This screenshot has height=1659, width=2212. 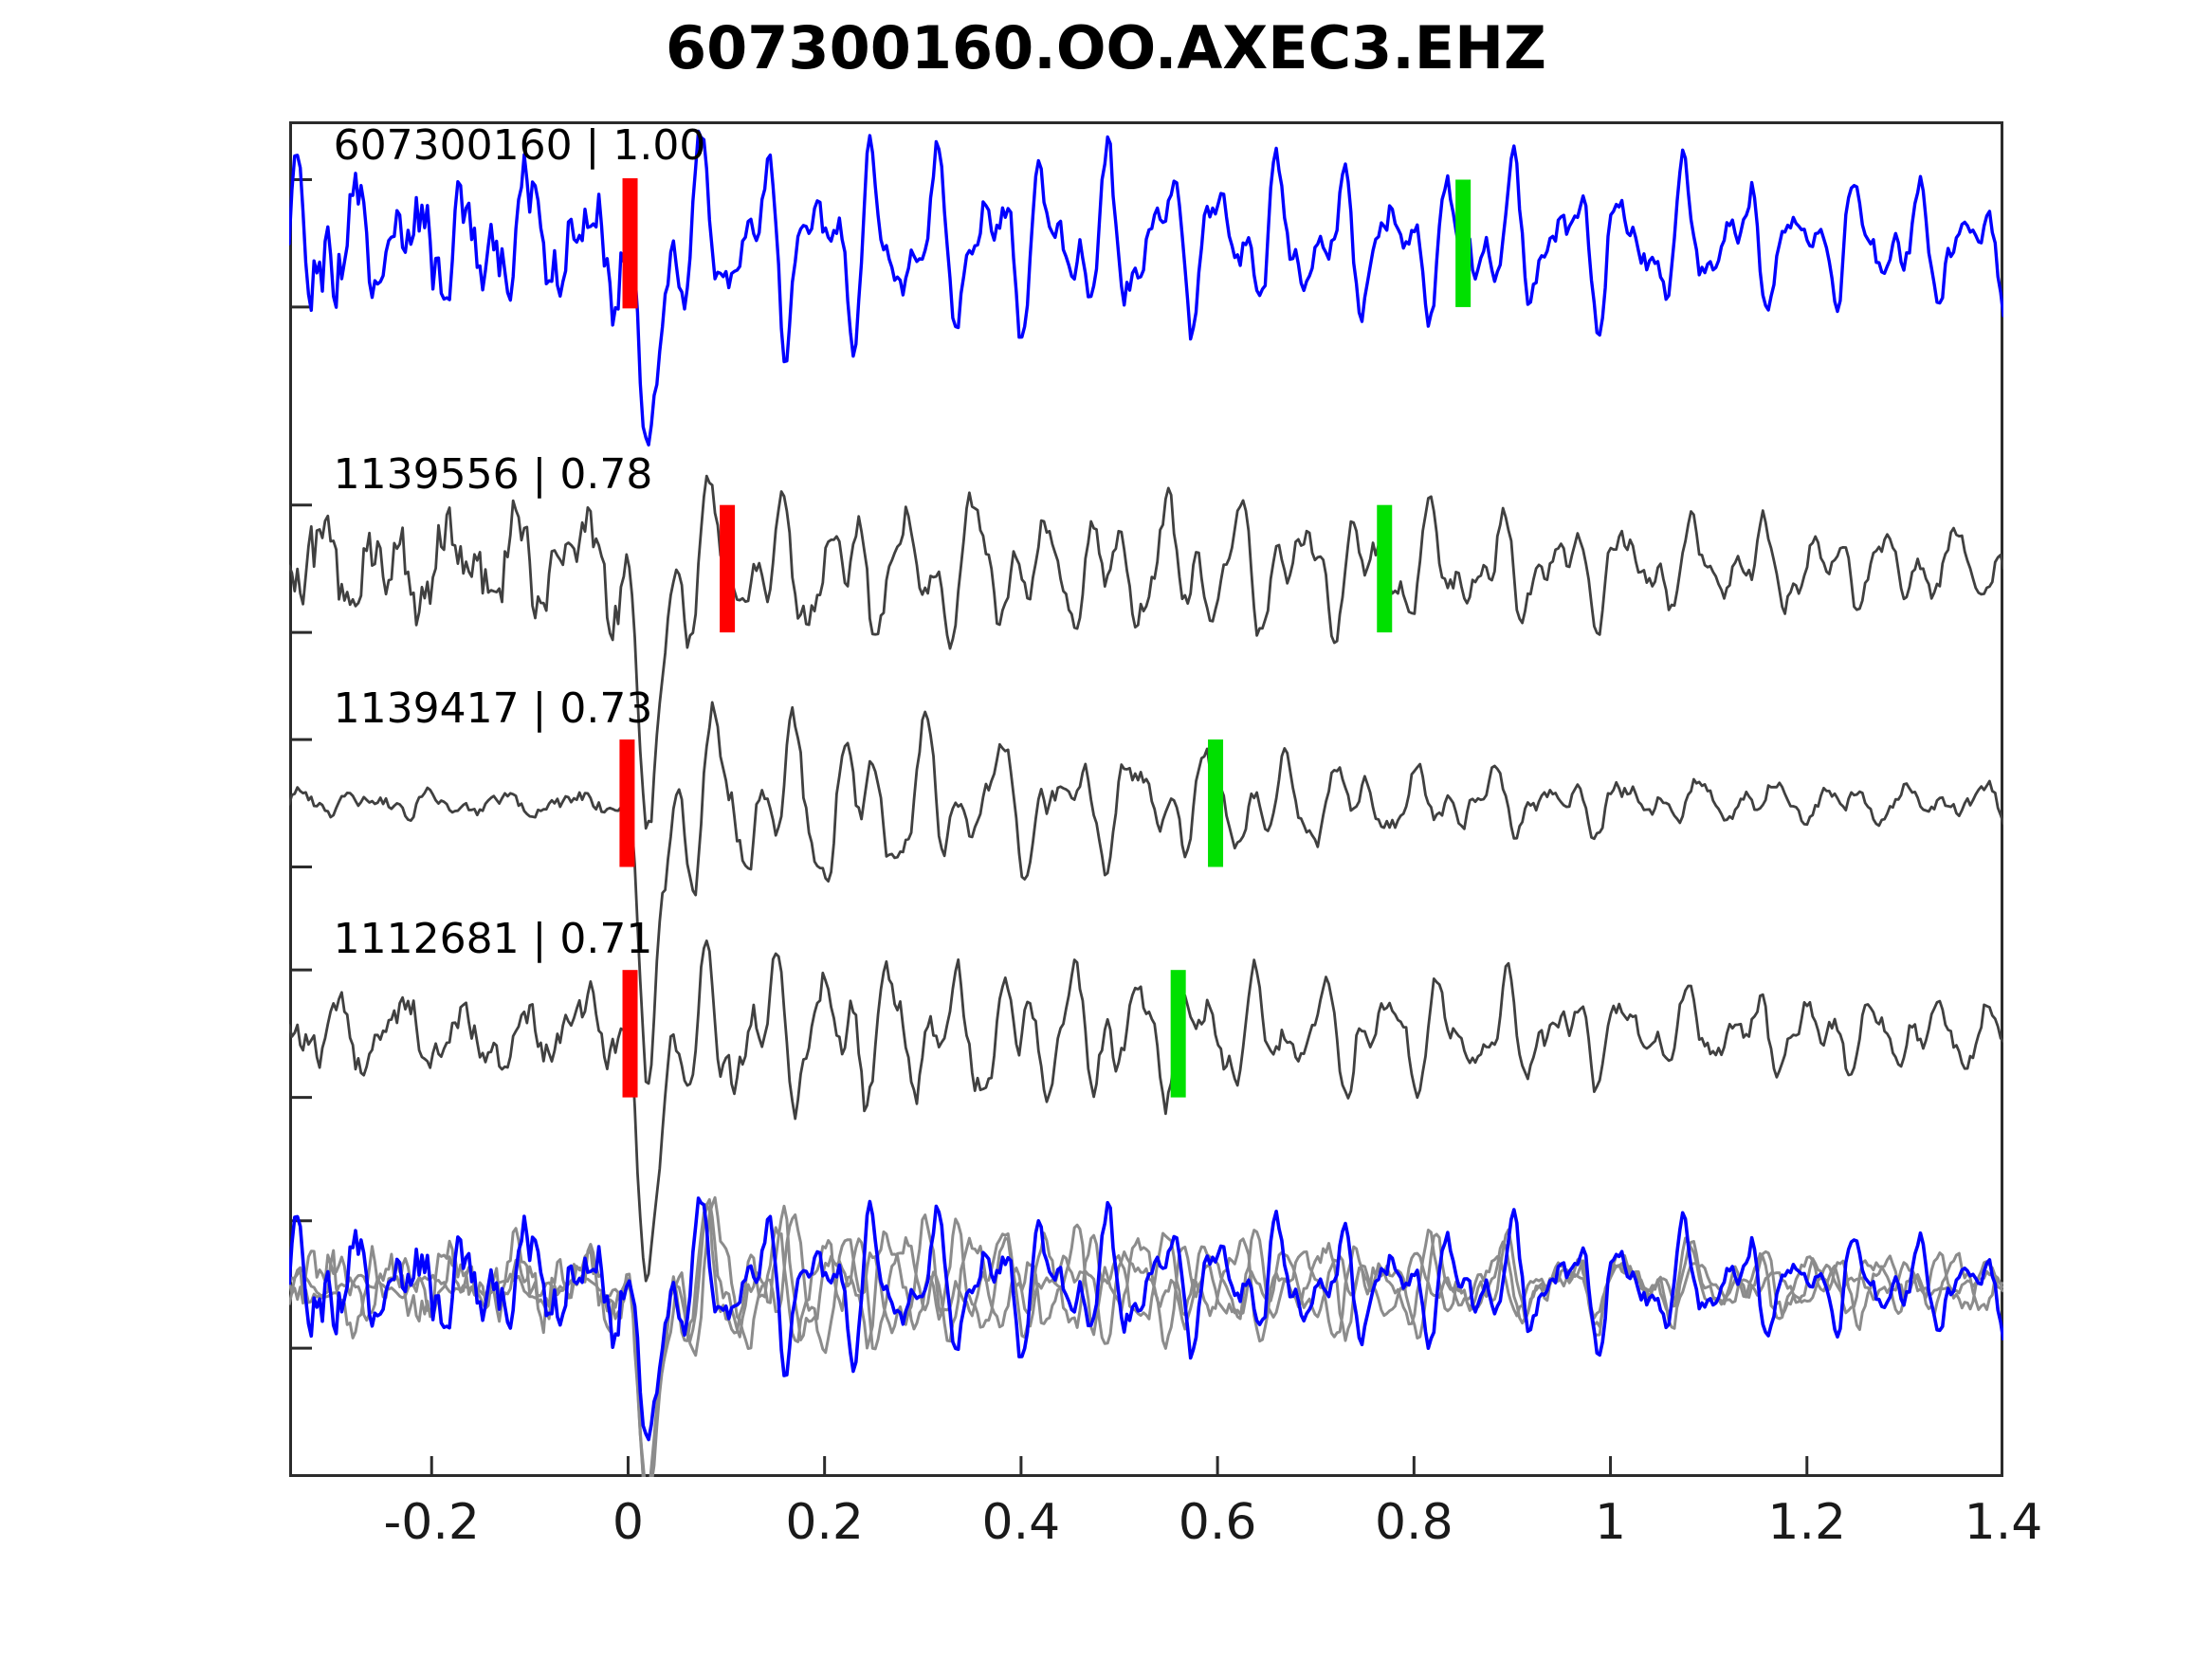 I want to click on waveform-trace, so click(x=1146, y=288).